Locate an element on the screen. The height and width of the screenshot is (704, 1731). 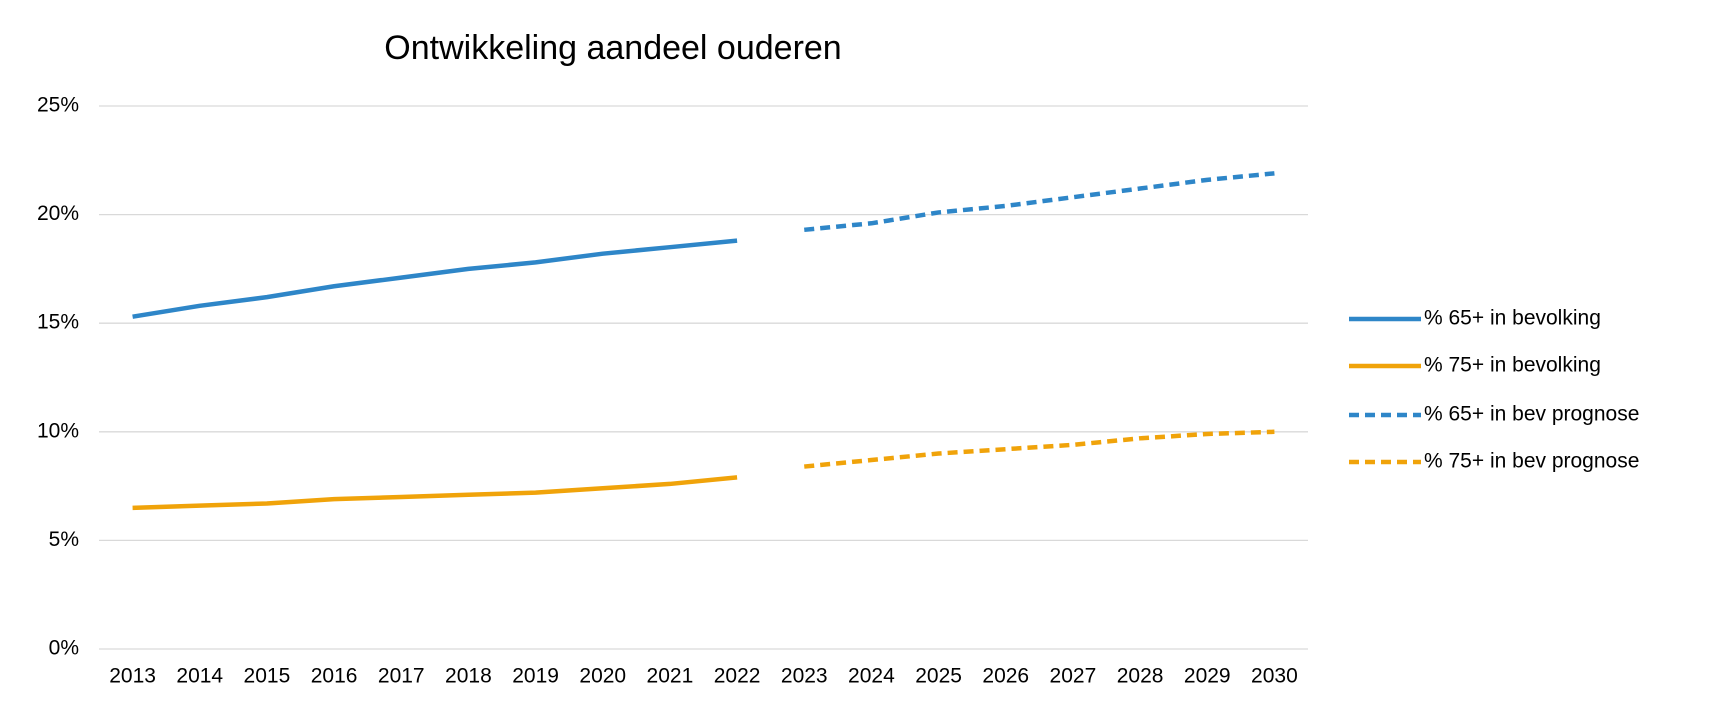
y-tick-label: 10% is located at coordinates (58, 430).